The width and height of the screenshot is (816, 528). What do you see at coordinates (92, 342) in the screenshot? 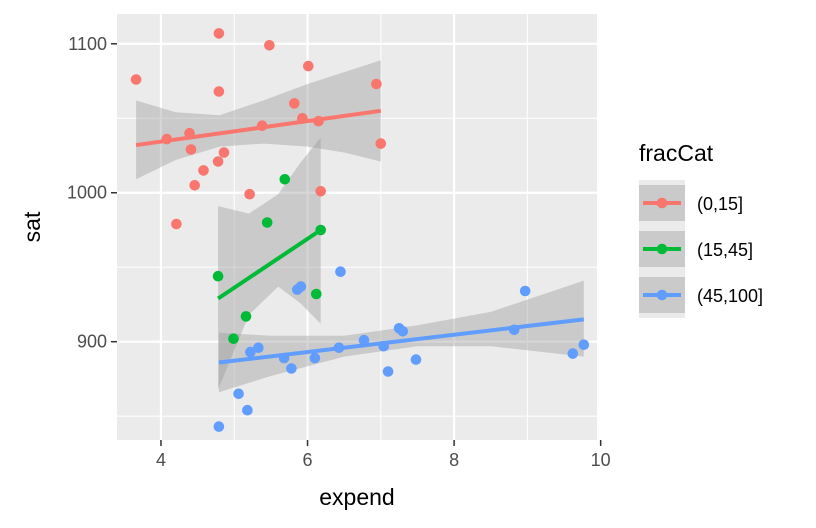
I see `y-tick-label: 900` at bounding box center [92, 342].